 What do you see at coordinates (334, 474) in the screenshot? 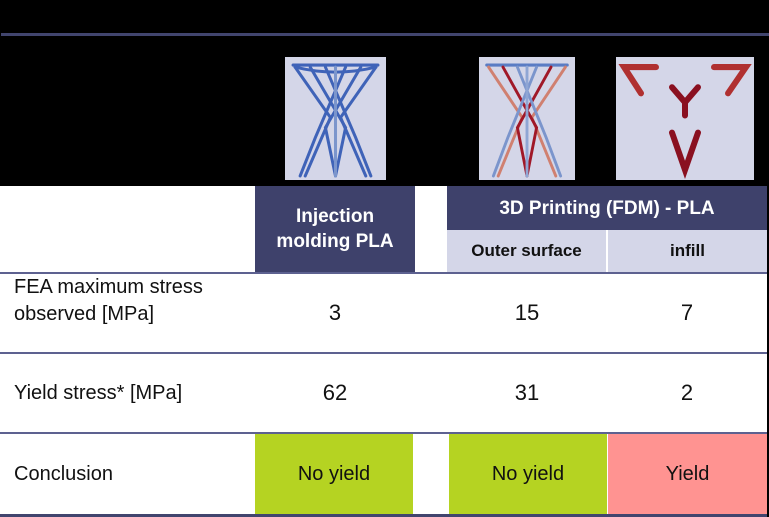
I see `cell-conclusion-injection: No yield` at bounding box center [334, 474].